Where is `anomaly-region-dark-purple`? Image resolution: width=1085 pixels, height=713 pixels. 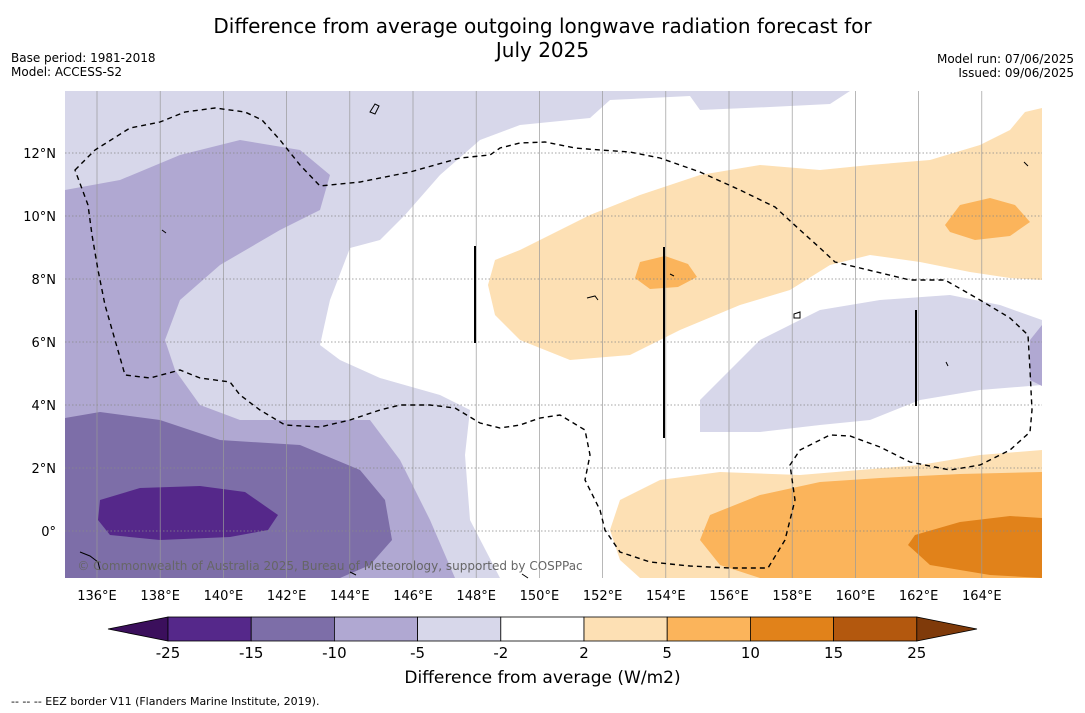
anomaly-region-dark-purple is located at coordinates (188, 513).